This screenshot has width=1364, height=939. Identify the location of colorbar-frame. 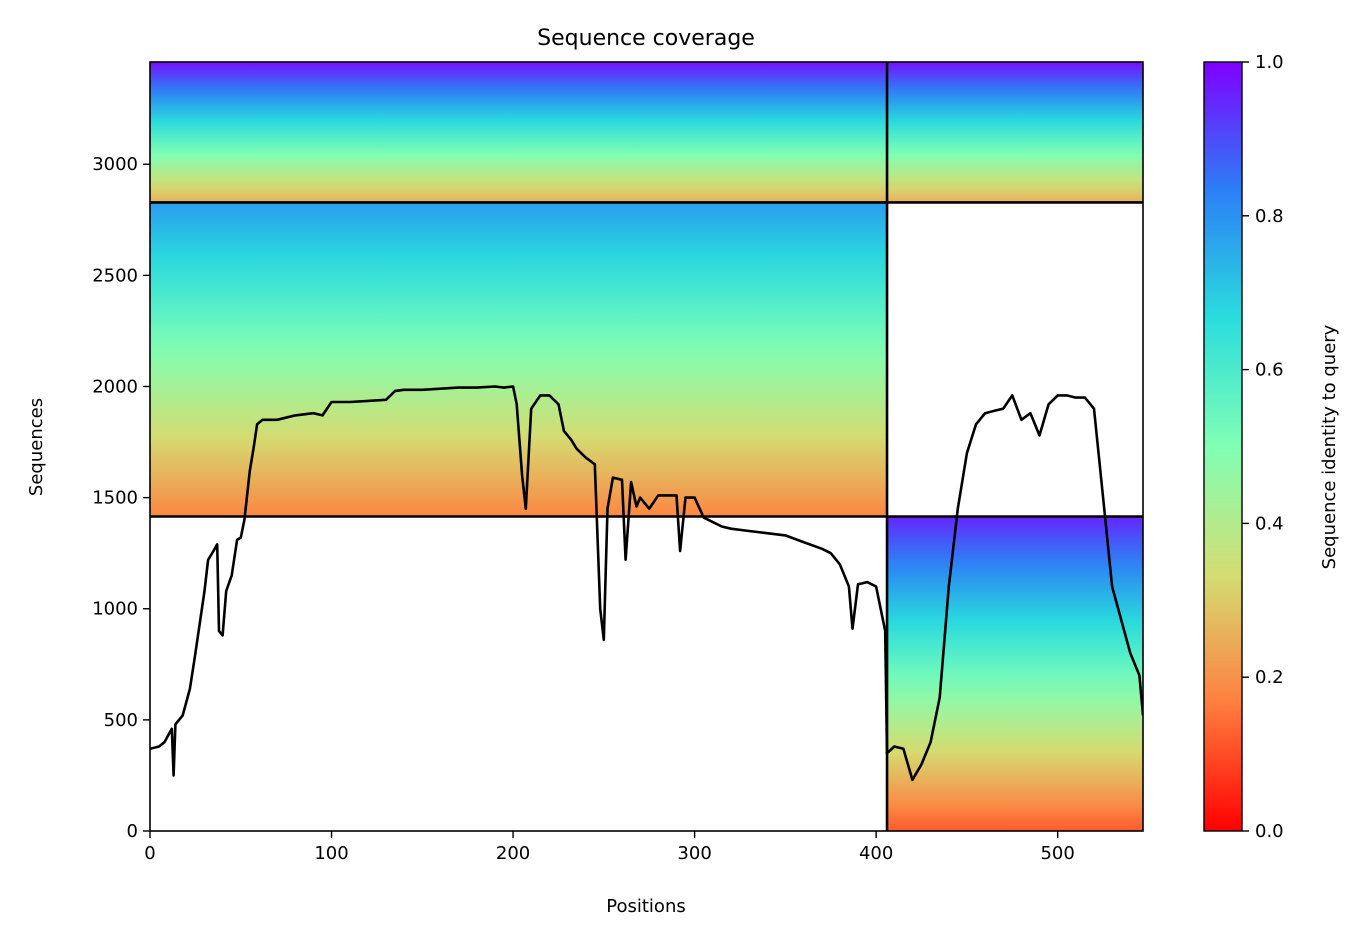
(1223, 446).